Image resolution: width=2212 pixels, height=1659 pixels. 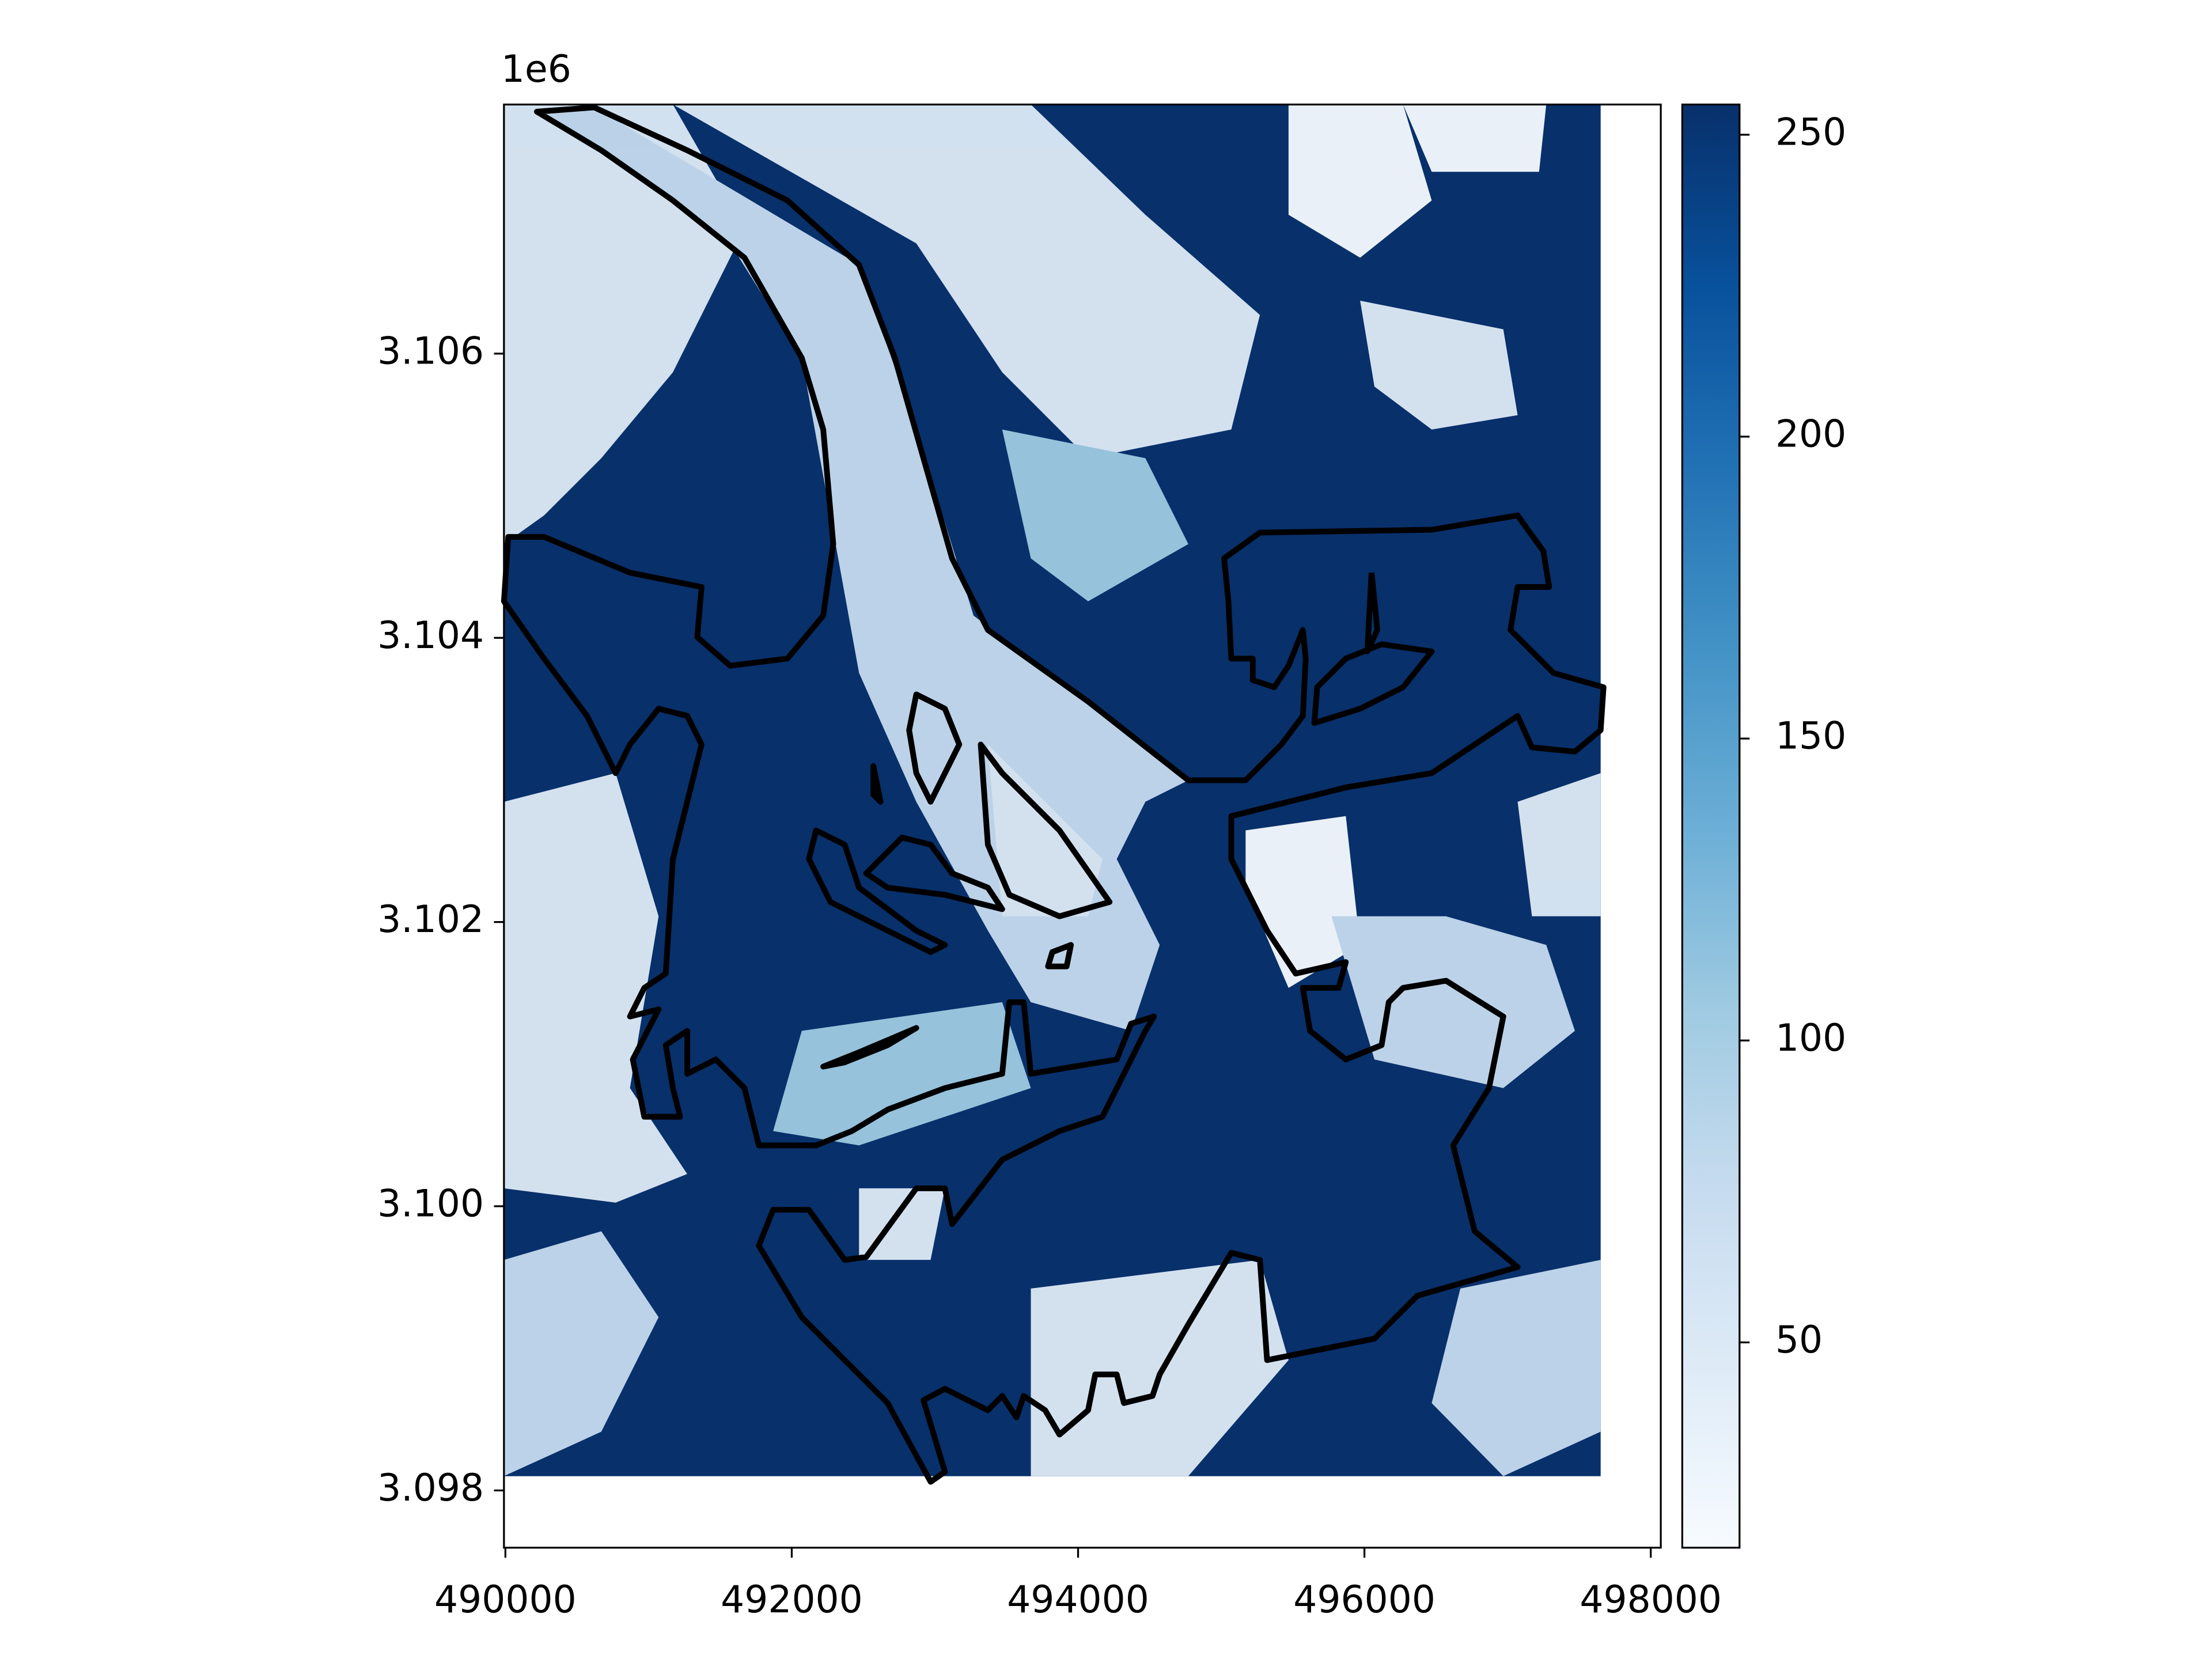 I want to click on y-tick-label: 3.106, so click(x=430, y=351).